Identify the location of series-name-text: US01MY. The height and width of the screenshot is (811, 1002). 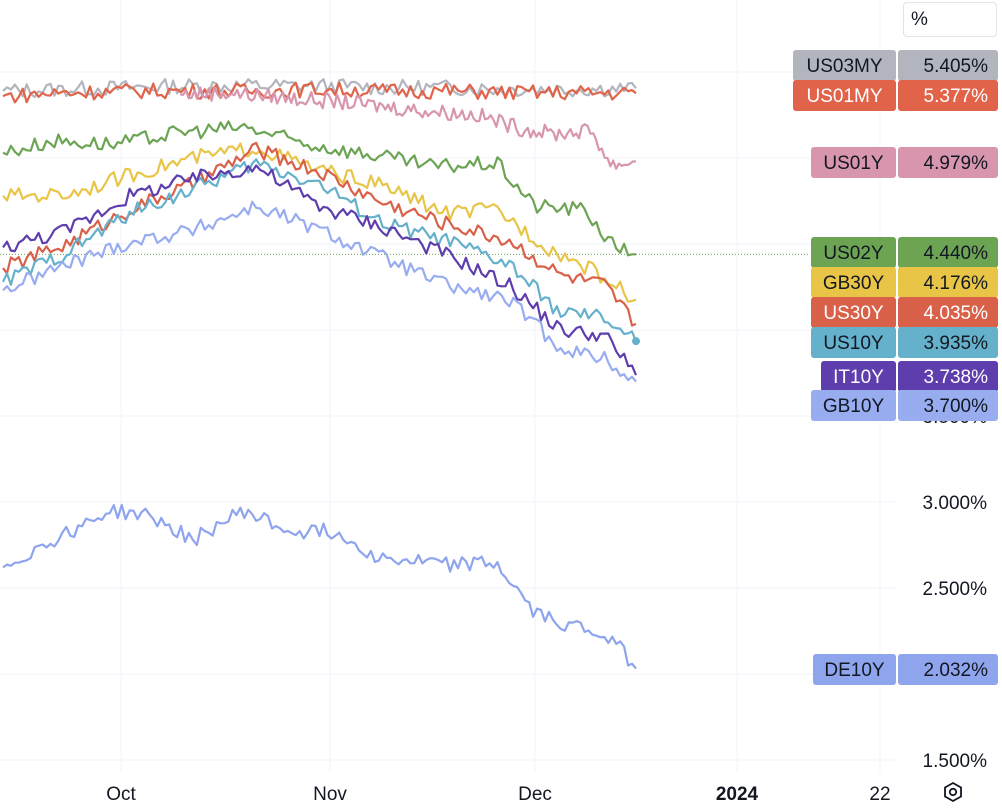
(844, 96).